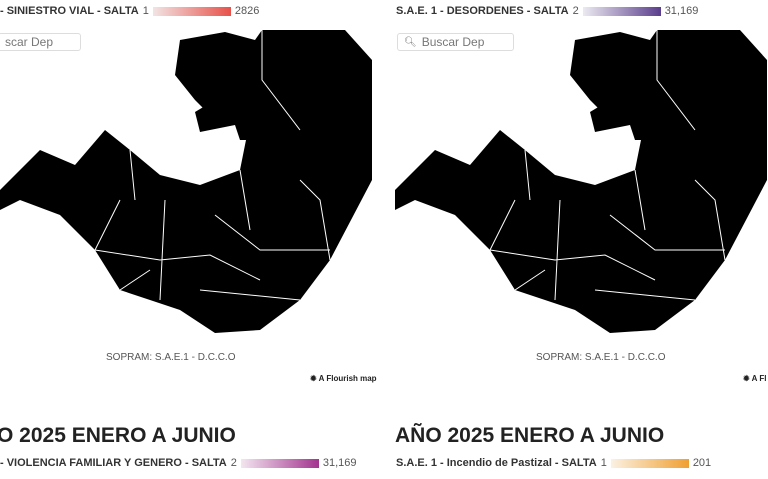 The width and height of the screenshot is (768, 479). What do you see at coordinates (347, 378) in the screenshot?
I see `credit-text: A Flourish map` at bounding box center [347, 378].